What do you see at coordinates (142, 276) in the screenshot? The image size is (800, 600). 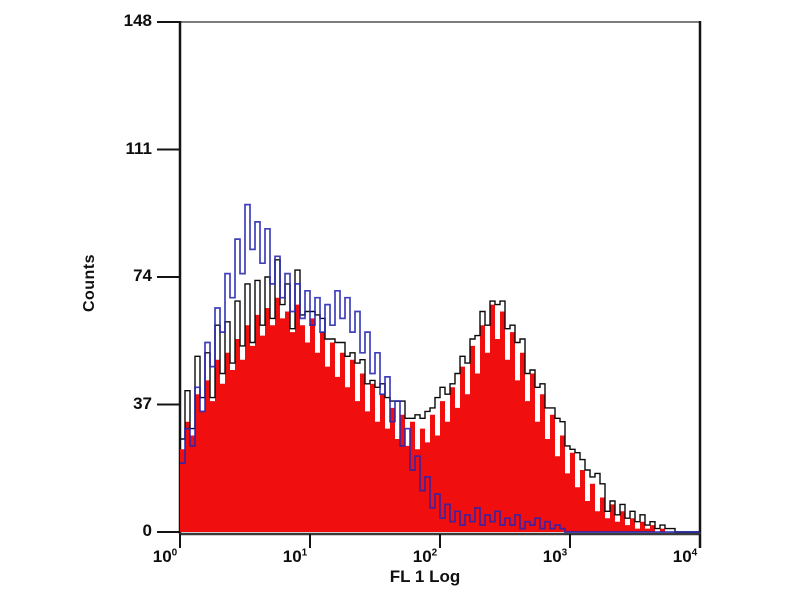 I see `y-tick-label: 74` at bounding box center [142, 276].